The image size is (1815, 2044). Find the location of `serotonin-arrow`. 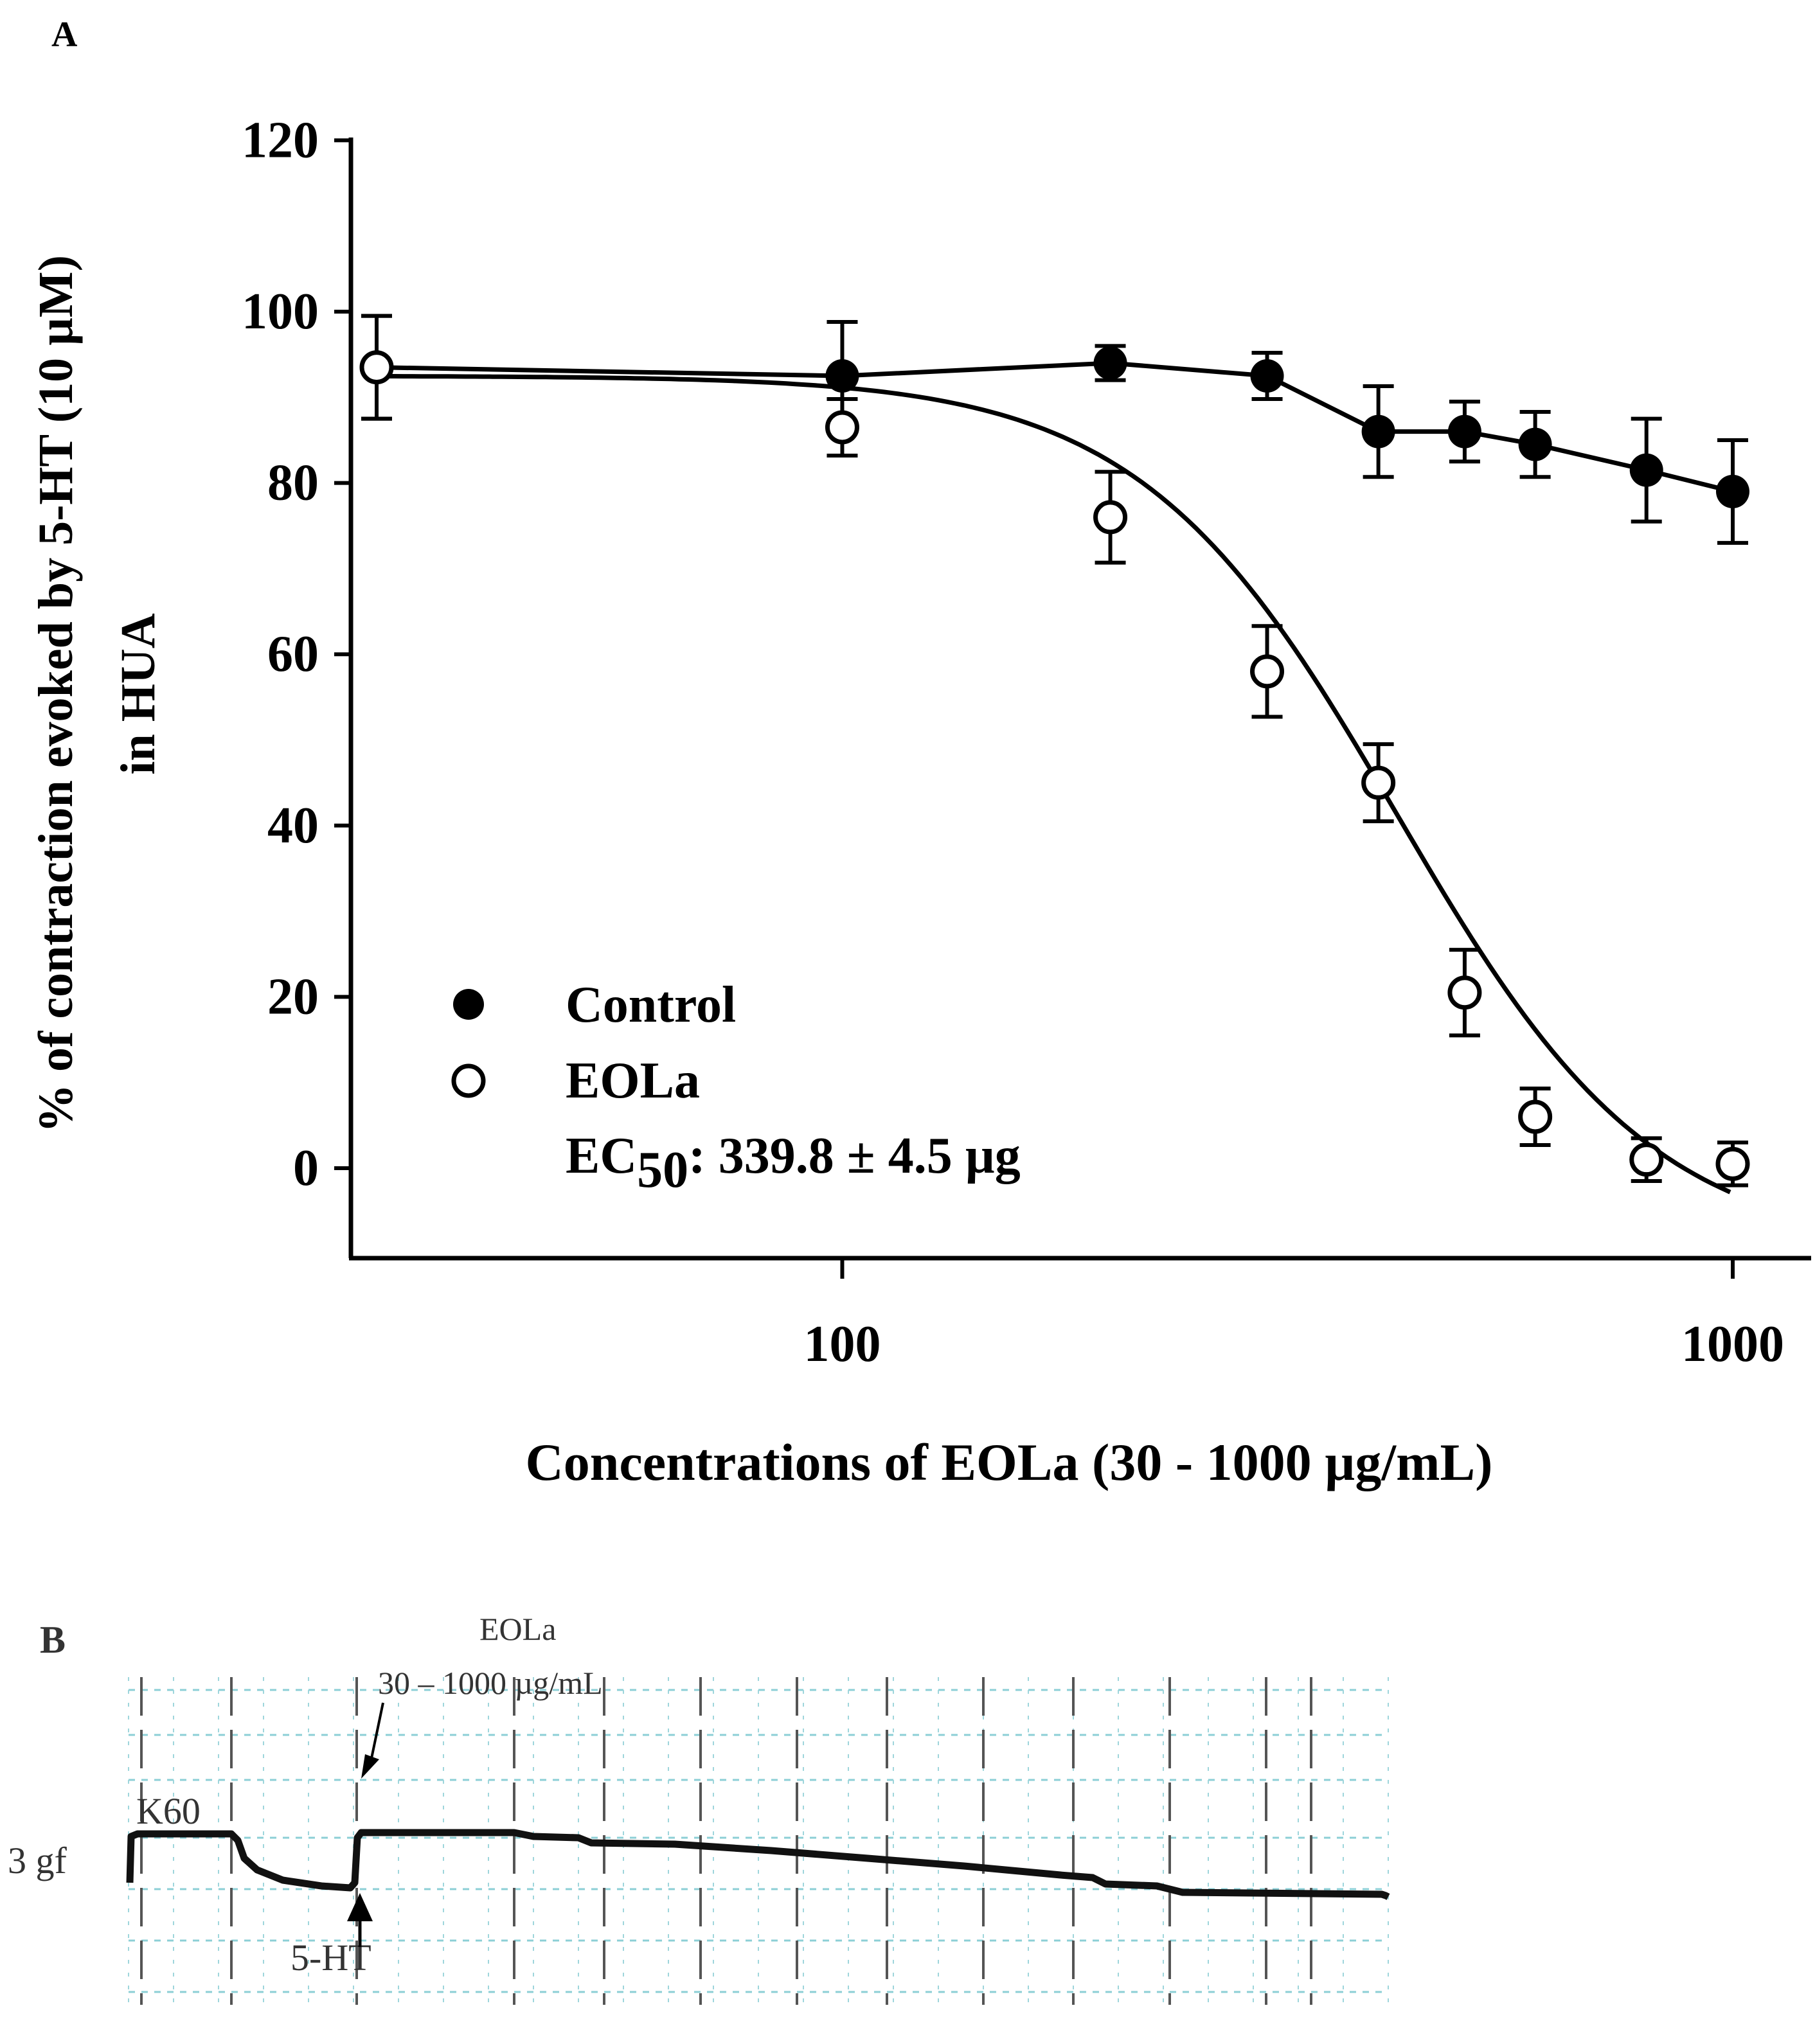

serotonin-arrow is located at coordinates (360, 1920).